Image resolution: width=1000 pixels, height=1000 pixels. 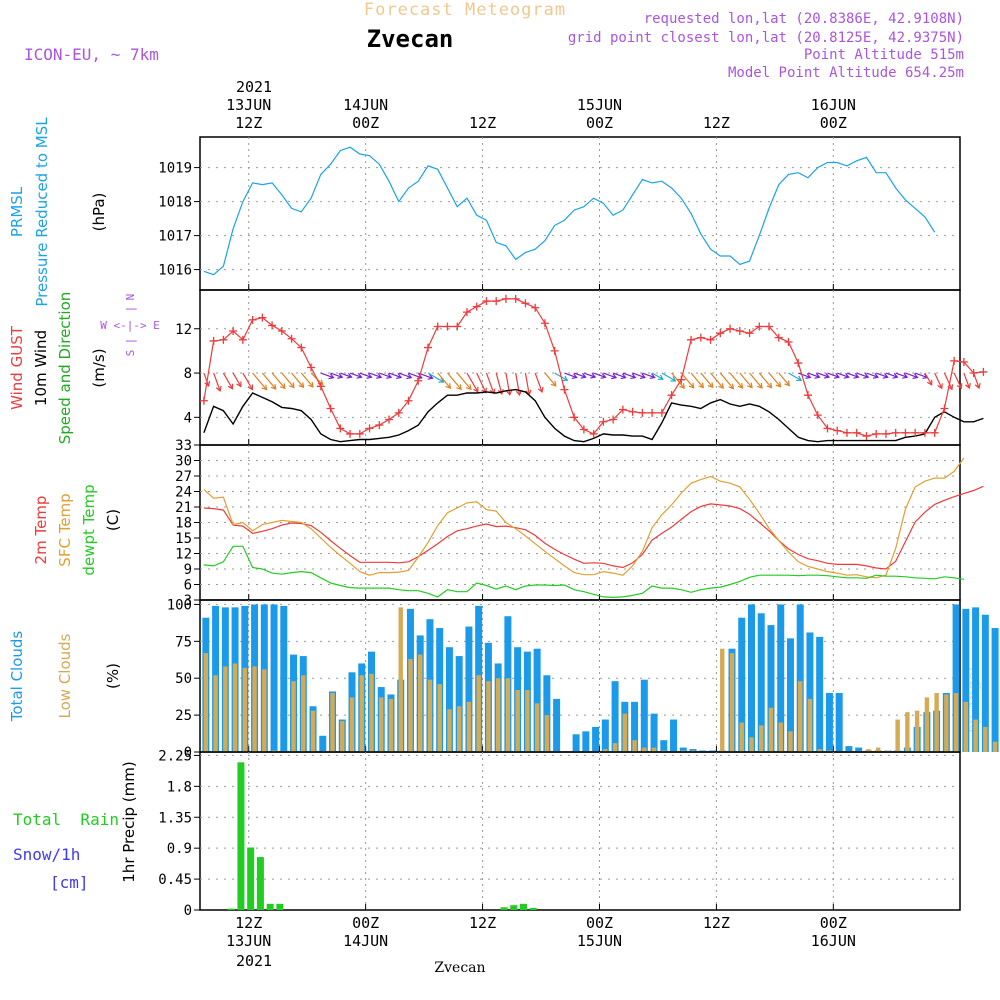 What do you see at coordinates (188, 911) in the screenshot?
I see `precipitation-ytick-label: 0` at bounding box center [188, 911].